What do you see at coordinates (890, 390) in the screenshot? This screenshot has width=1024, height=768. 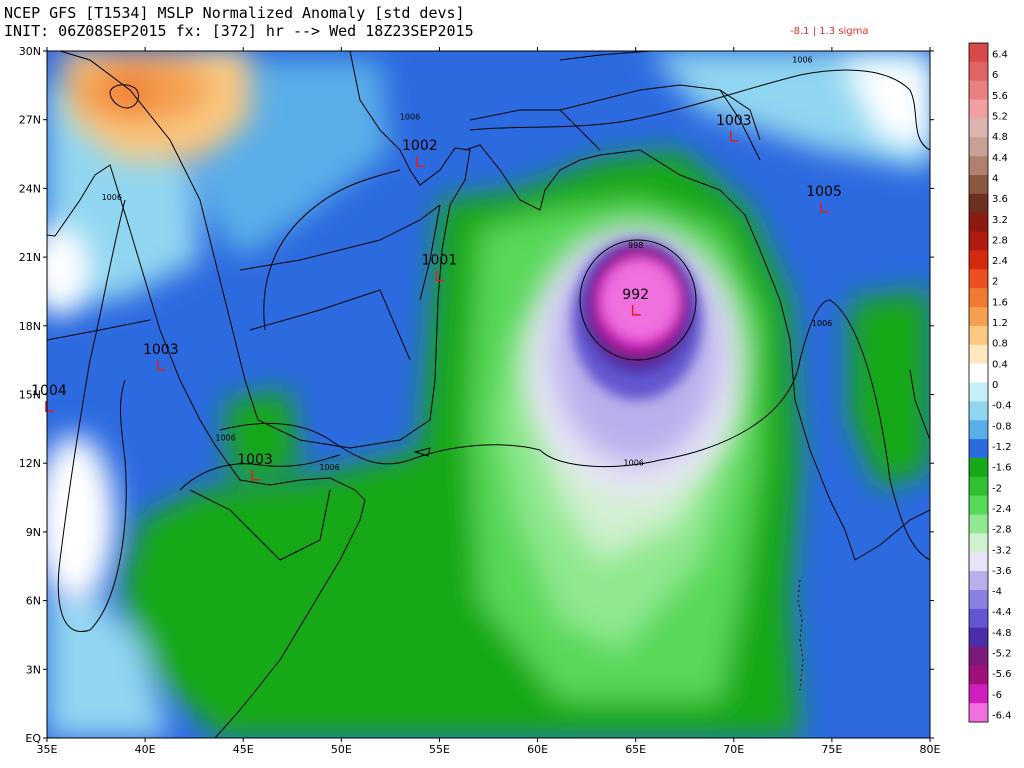 I see `field-green-east` at bounding box center [890, 390].